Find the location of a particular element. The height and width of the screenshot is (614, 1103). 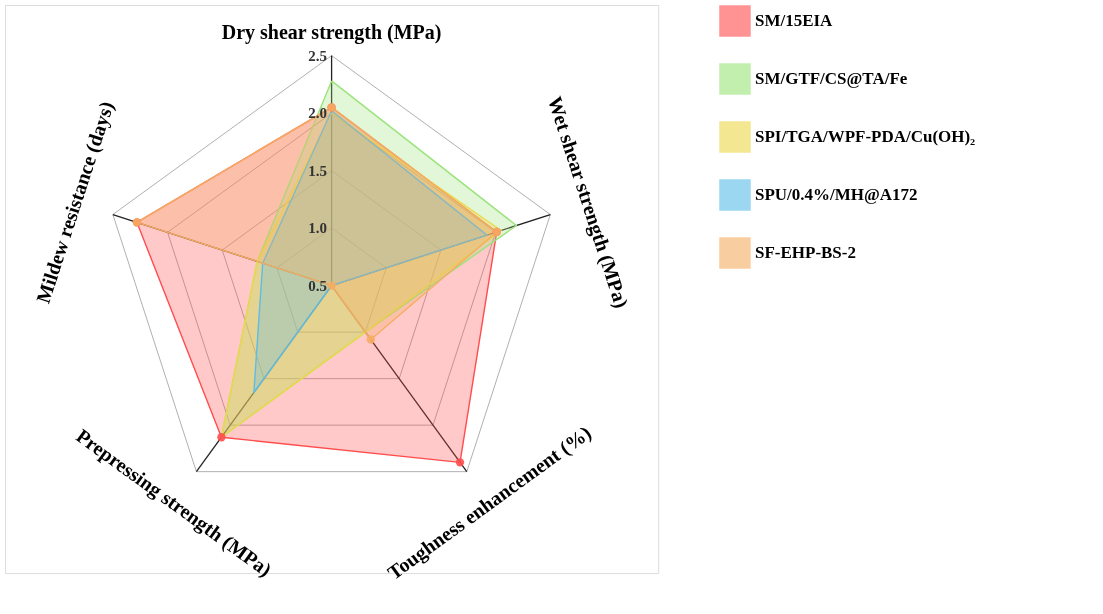

y-tick-label: 1.0 is located at coordinates (317, 228).